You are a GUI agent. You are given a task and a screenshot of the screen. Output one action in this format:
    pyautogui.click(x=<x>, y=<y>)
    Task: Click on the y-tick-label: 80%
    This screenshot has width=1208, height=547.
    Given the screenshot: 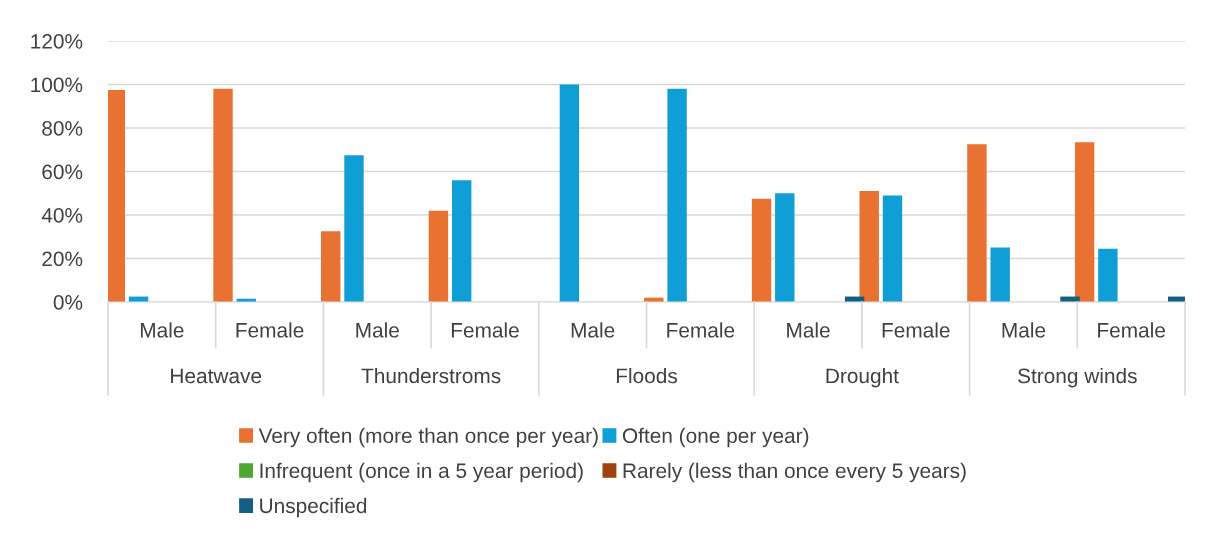 What is the action you would take?
    pyautogui.click(x=62, y=128)
    